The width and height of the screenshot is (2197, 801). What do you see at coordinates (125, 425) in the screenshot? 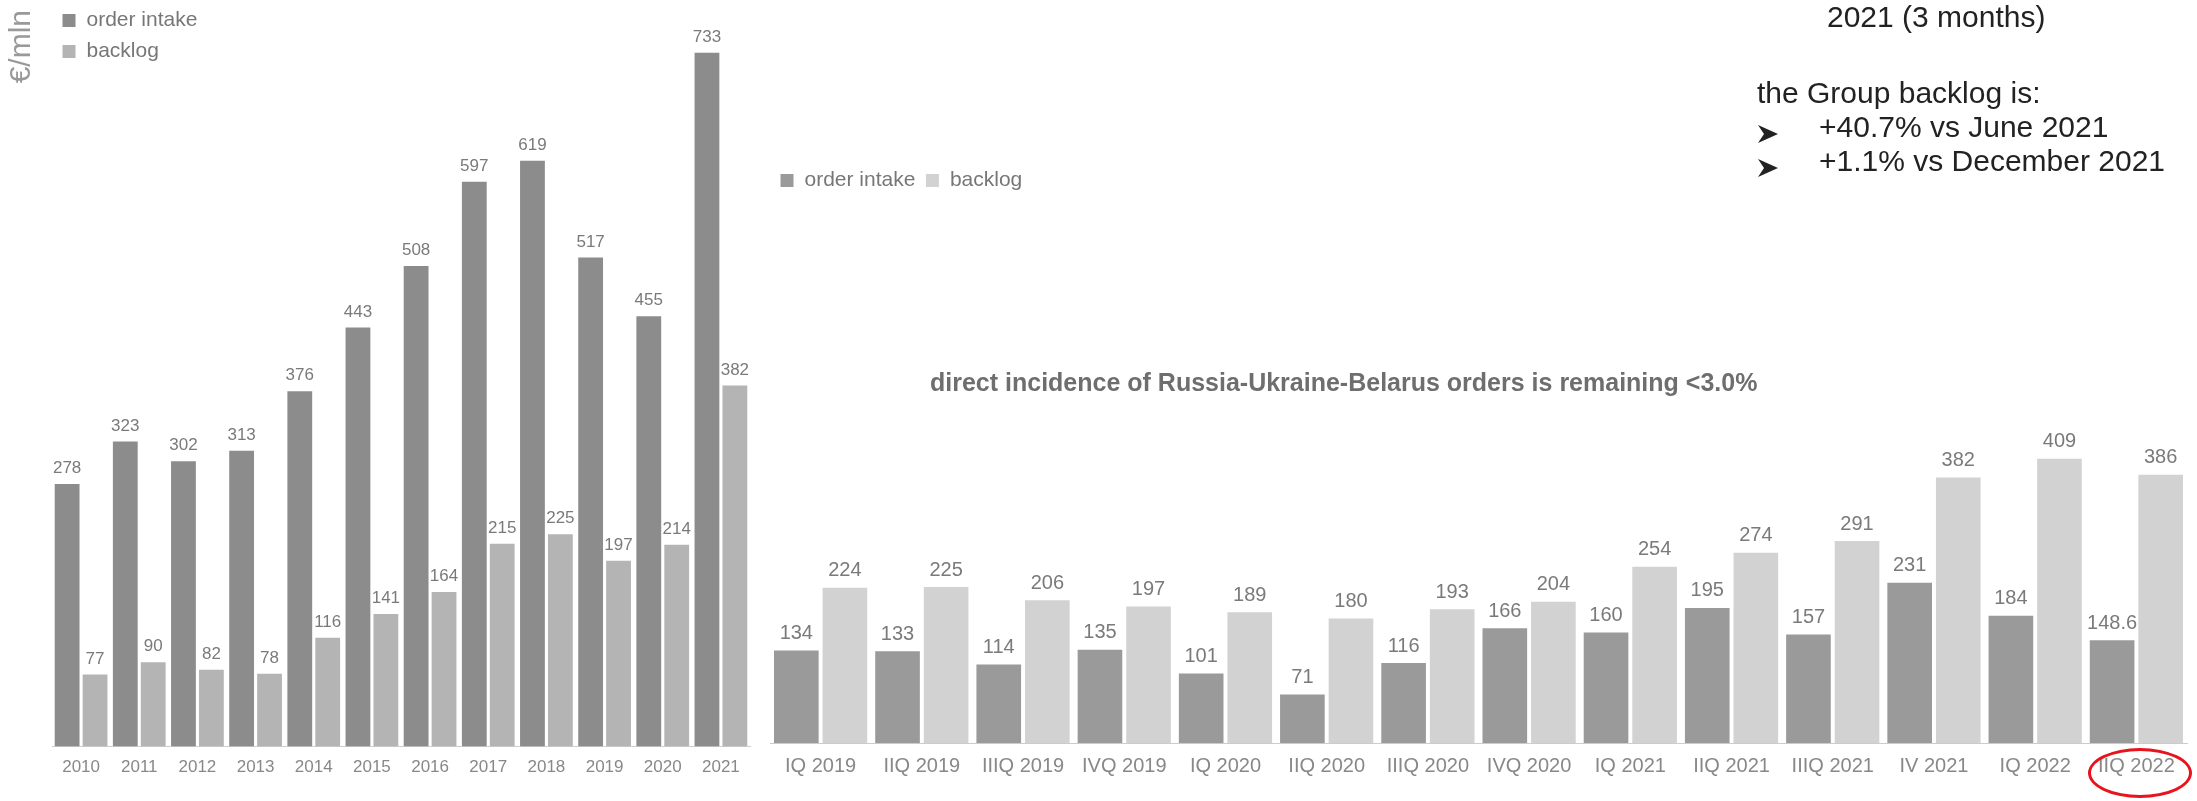
I see `data-label: 323` at bounding box center [125, 425].